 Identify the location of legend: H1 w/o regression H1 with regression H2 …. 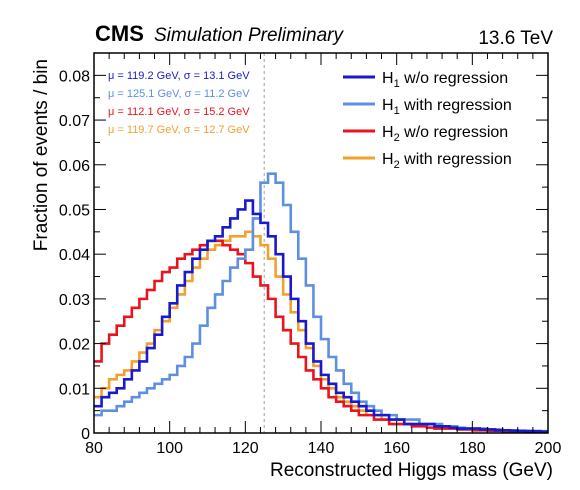
(427, 120).